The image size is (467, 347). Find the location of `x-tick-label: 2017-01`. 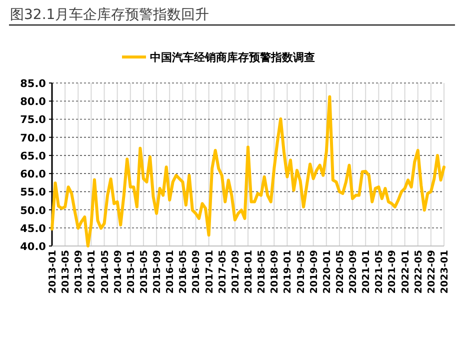

x-tick-label: 2017-01 is located at coordinates (210, 272).